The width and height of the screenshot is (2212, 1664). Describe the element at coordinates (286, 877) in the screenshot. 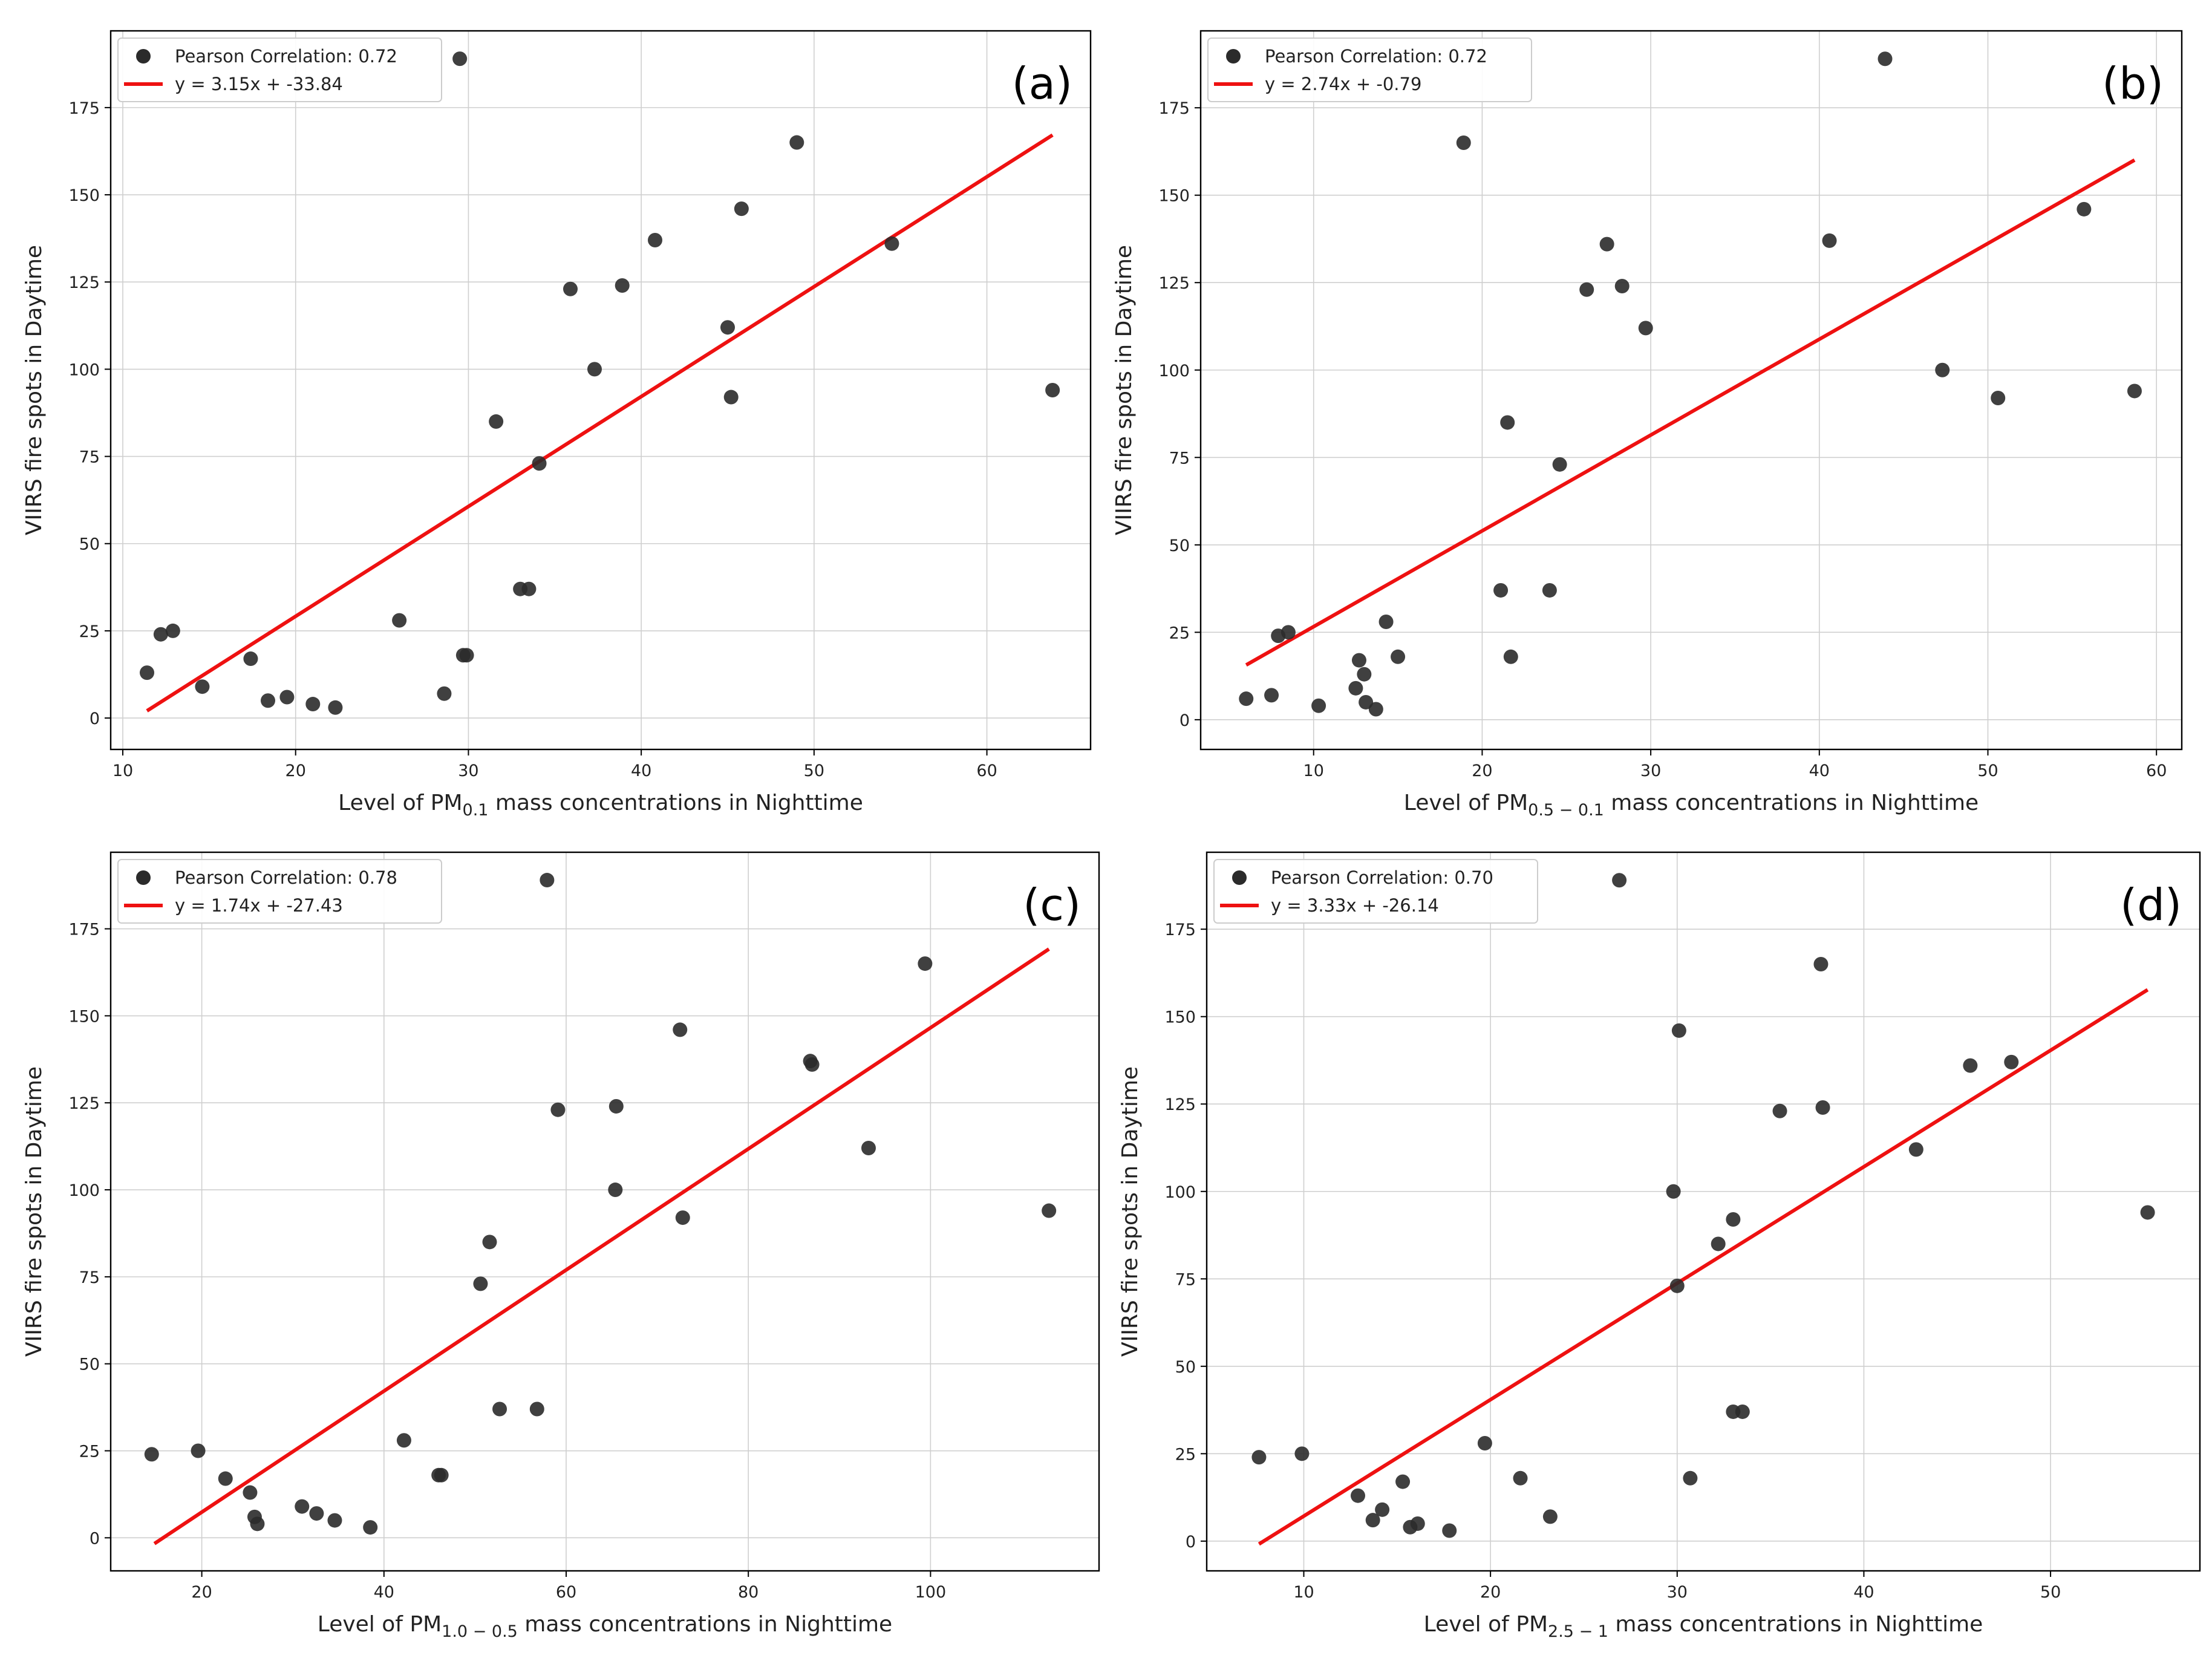

I see `legend-correlation-label: Pearson Correlation: 0.78` at that location.